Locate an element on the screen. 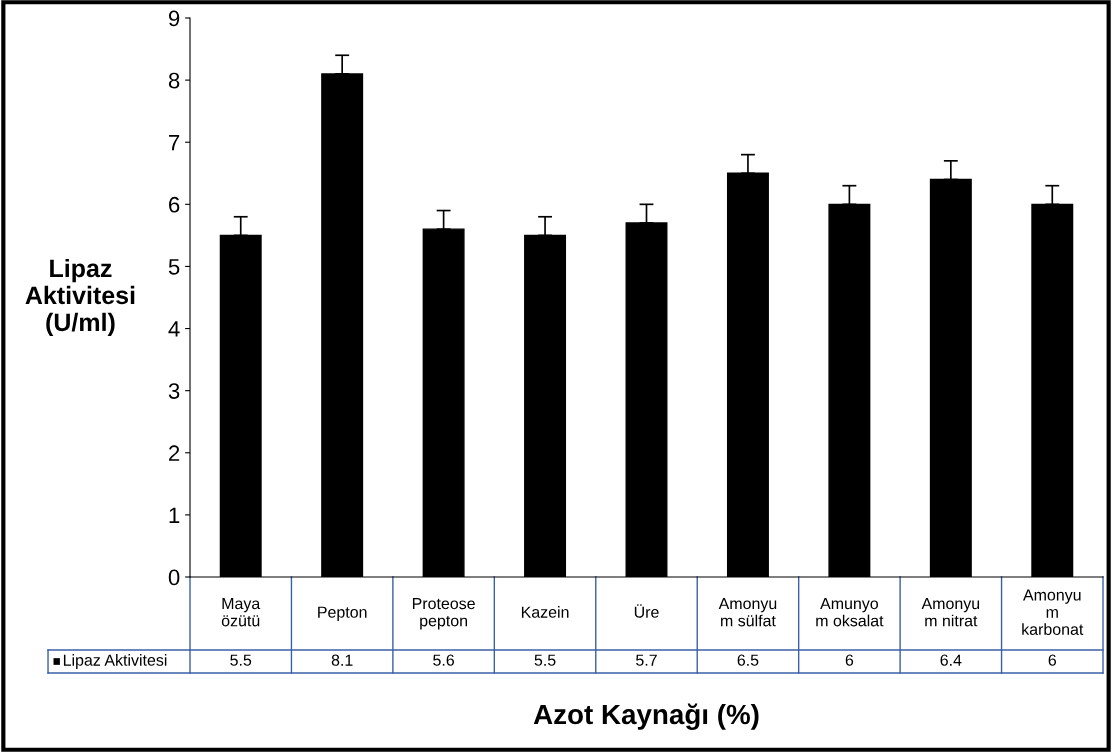  y-tick-label: 1 is located at coordinates (174, 515).